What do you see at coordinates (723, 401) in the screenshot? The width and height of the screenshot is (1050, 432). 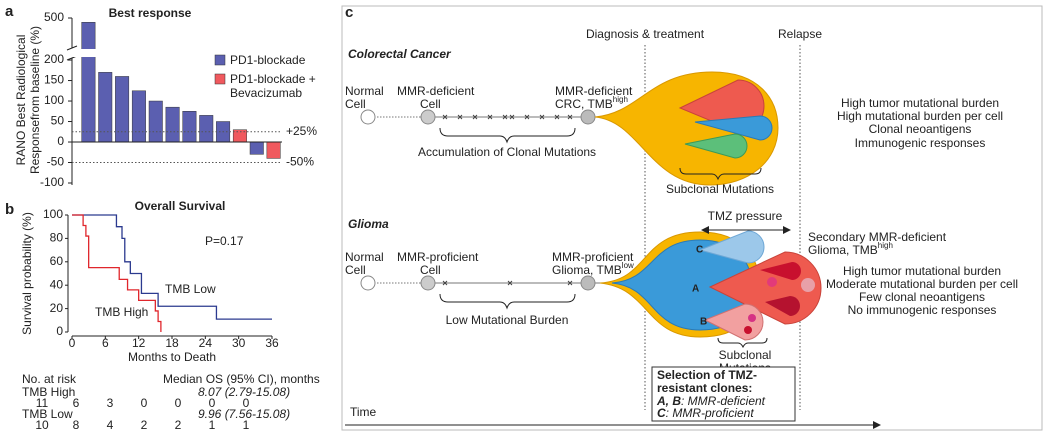 I see `selection-text: : MMR-deficient` at bounding box center [723, 401].